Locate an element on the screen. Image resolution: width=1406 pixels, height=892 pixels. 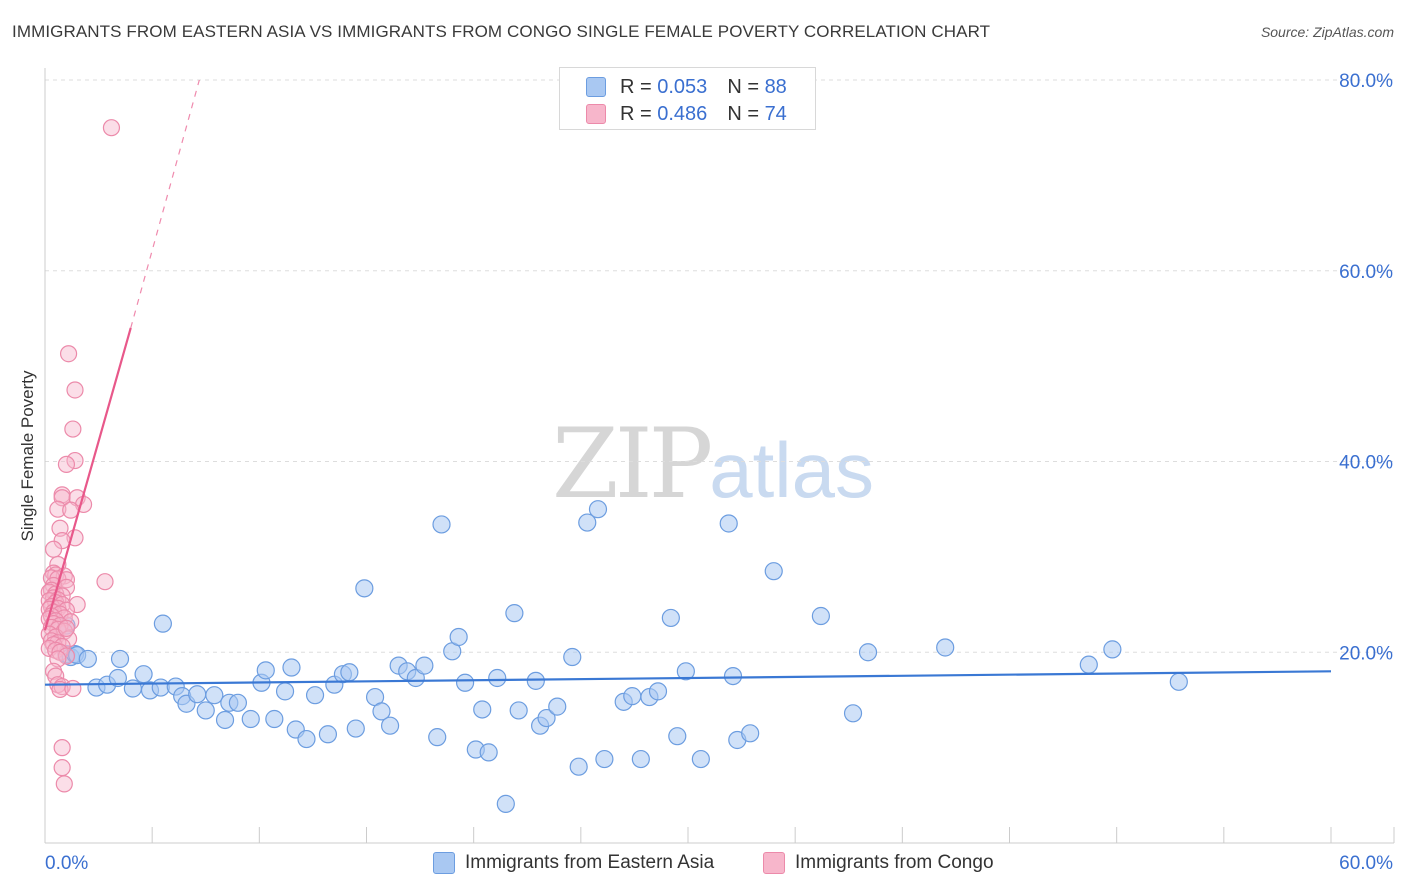
legend-row-congo: R = 0.486 N = 74 is located at coordinates (686, 114).